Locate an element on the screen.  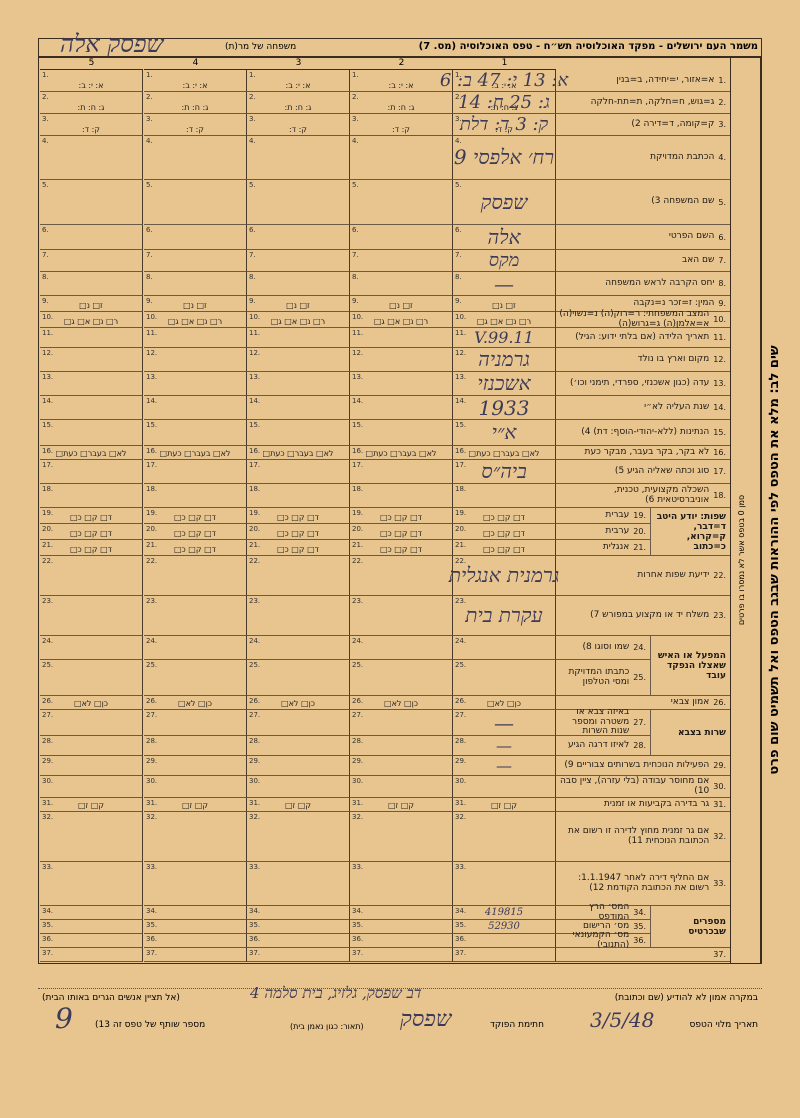
cell-options: כן□ לא□ is located at coordinates (401, 703).